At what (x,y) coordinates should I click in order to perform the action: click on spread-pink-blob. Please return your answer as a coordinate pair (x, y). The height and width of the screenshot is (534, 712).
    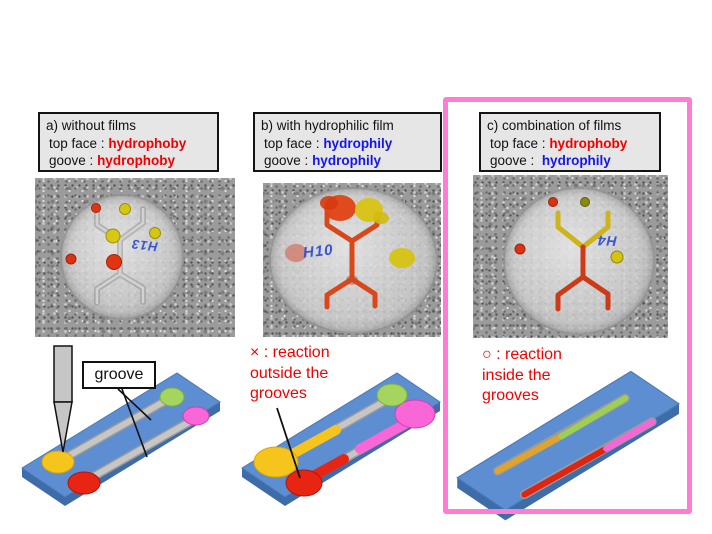
    Looking at the image, I should click on (415, 414).